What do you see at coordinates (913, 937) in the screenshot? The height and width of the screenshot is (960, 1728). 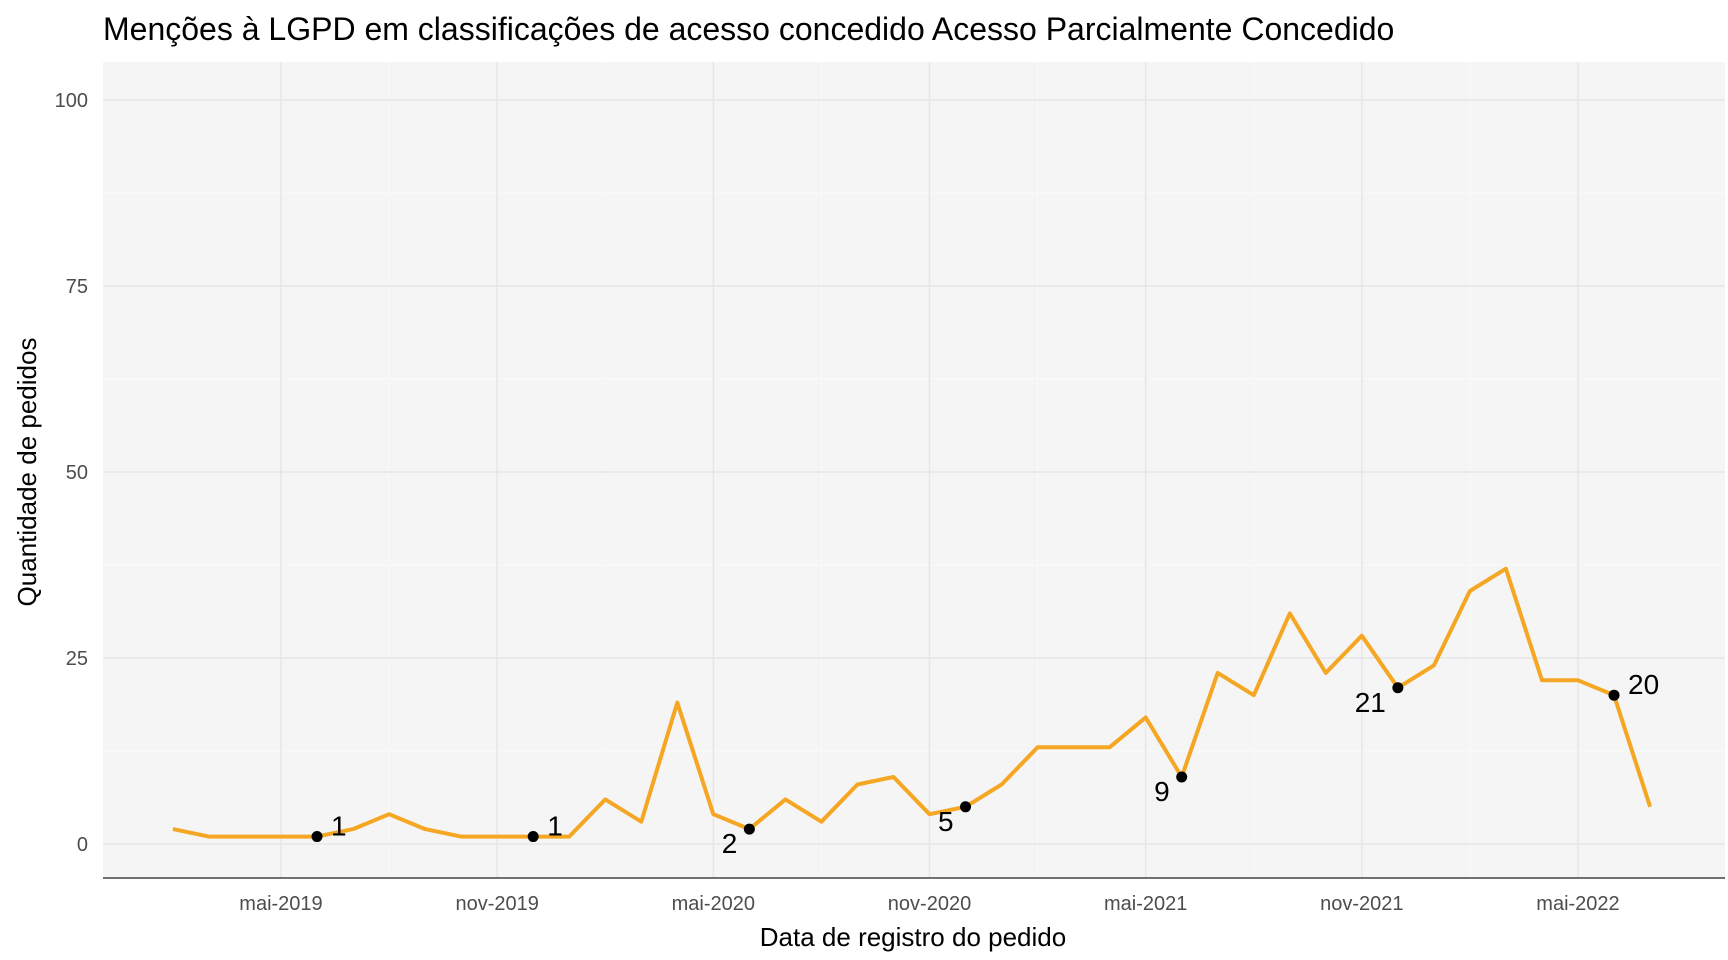 I see `x-axis-title: Data de registro do pedido` at bounding box center [913, 937].